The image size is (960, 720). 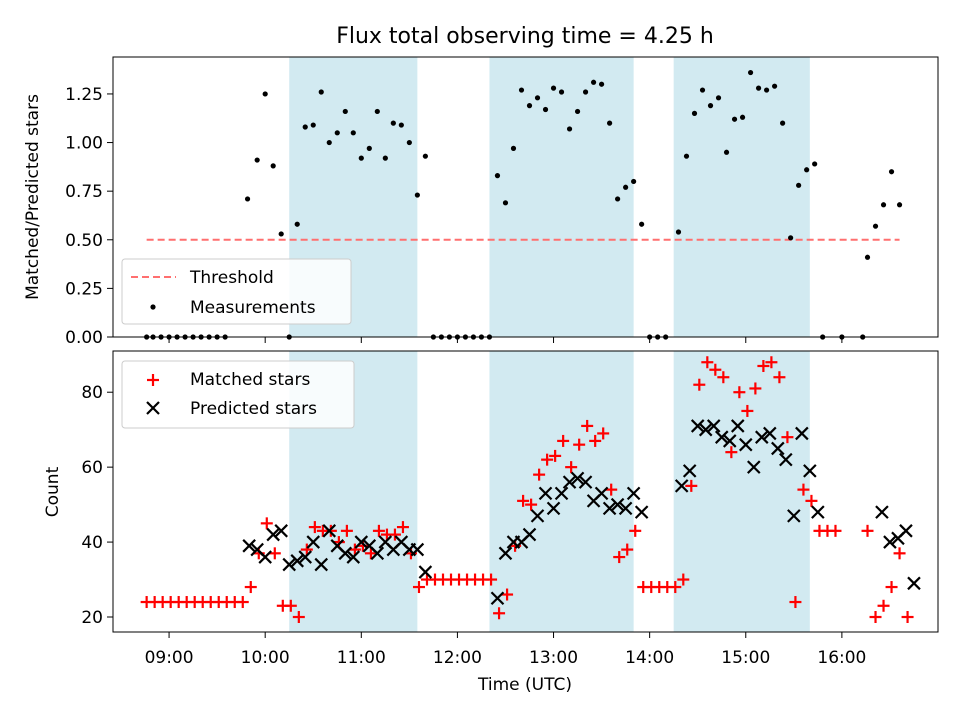 What do you see at coordinates (231, 278) in the screenshot?
I see `legend-threshold-label: Threshold` at bounding box center [231, 278].